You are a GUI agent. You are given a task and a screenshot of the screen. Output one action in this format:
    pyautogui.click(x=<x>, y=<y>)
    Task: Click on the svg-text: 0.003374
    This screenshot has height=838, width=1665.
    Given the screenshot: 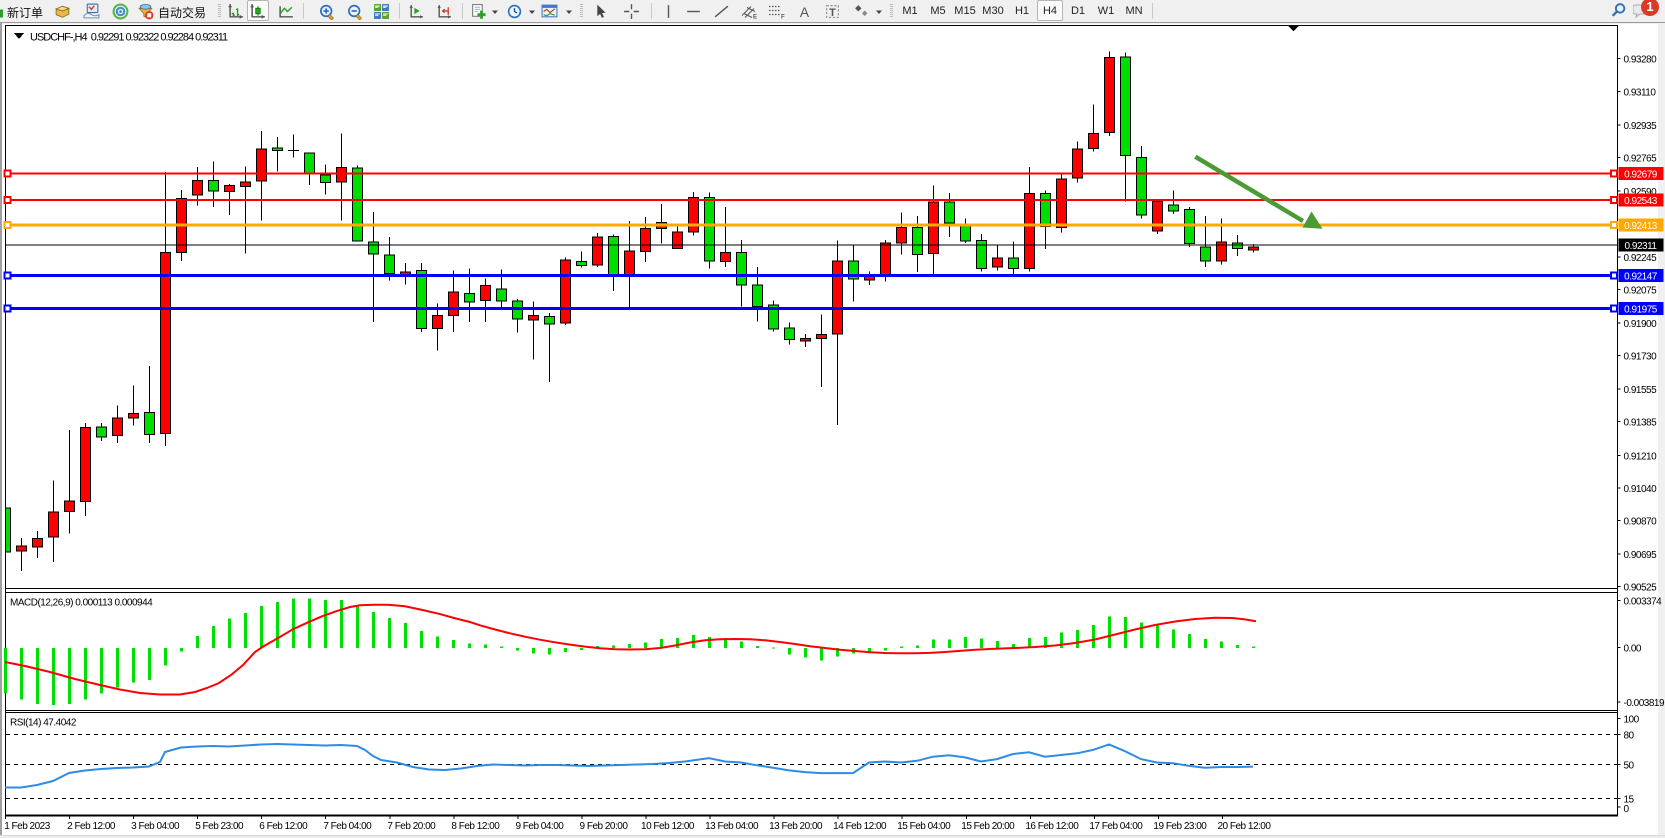 What is the action you would take?
    pyautogui.click(x=1643, y=602)
    